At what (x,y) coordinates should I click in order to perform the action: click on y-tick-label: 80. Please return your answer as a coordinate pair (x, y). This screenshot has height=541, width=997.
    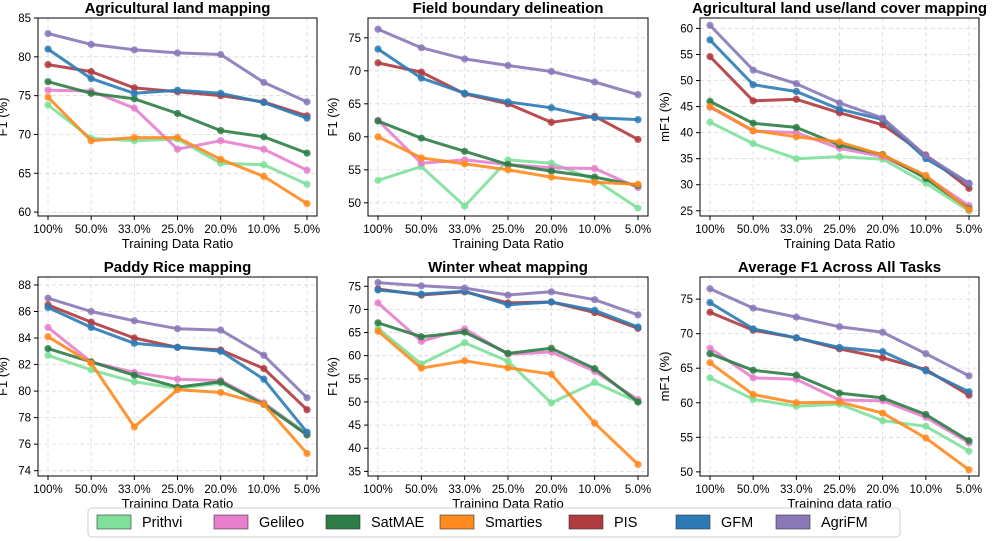
    Looking at the image, I should click on (24, 58).